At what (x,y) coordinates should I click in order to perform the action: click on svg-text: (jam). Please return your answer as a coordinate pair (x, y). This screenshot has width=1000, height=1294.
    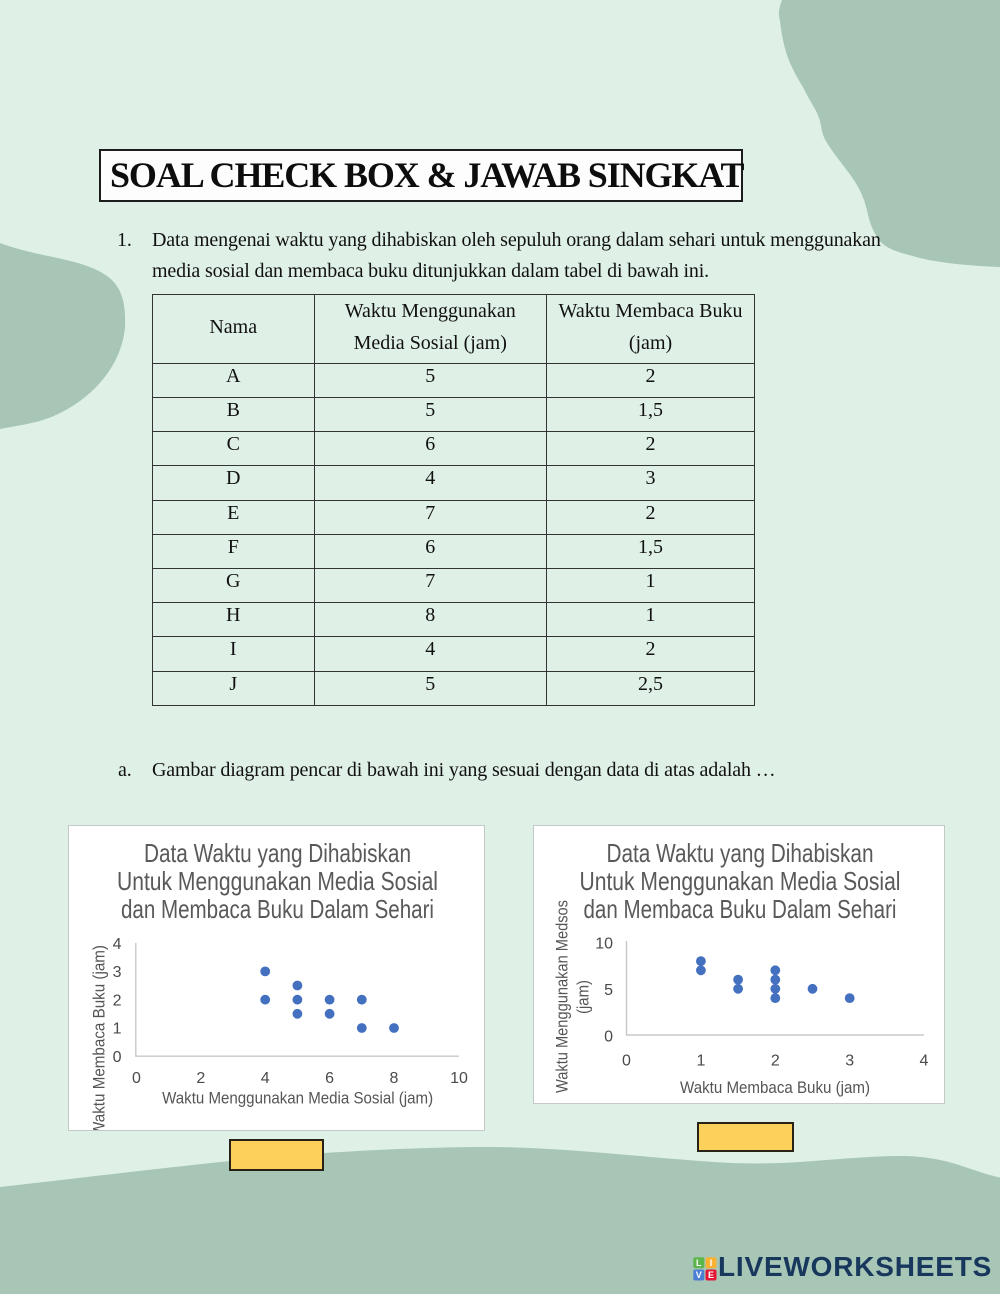
    Looking at the image, I should click on (583, 997).